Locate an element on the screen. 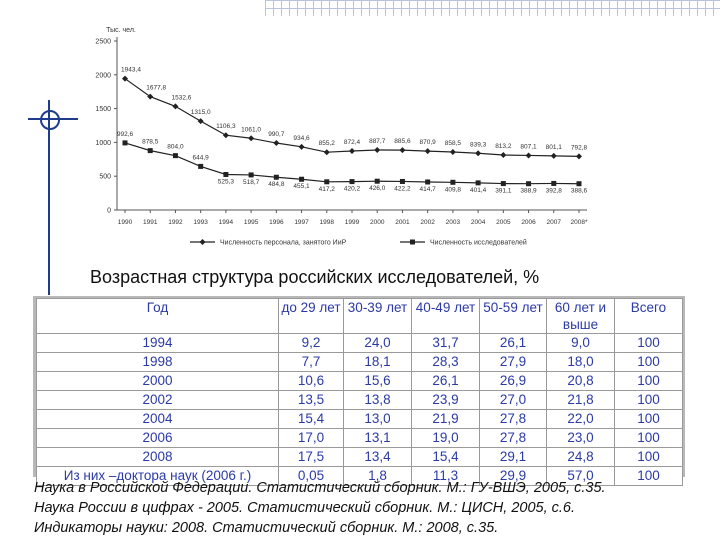 The width and height of the screenshot is (720, 540). header-cell: Всего is located at coordinates (648, 316).